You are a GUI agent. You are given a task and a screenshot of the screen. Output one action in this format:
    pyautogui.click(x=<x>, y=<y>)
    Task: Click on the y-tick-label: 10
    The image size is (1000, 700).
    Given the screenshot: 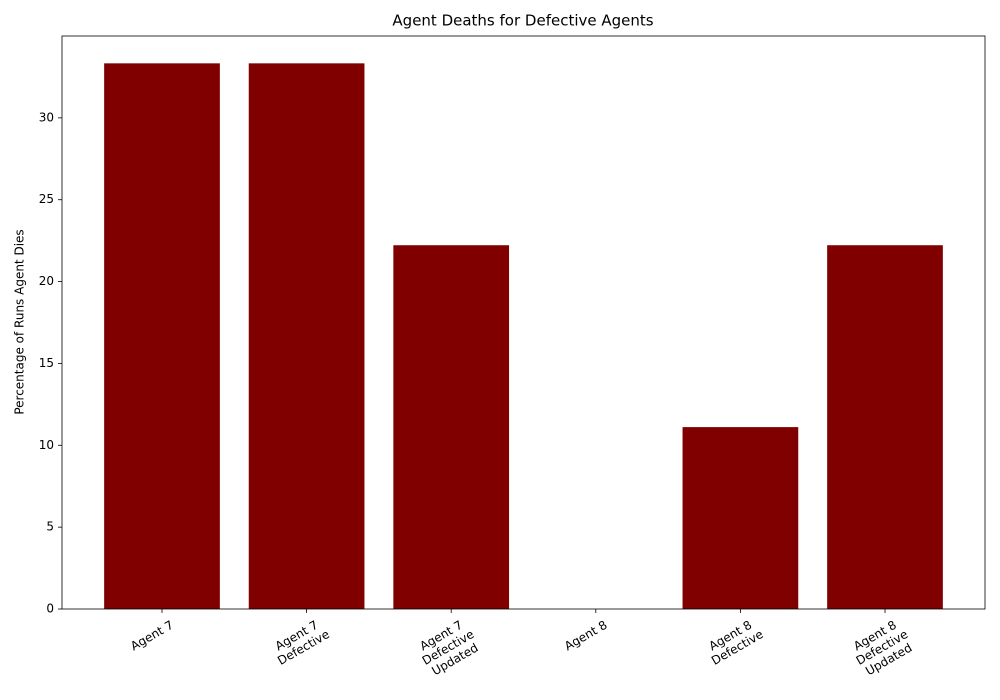 What is the action you would take?
    pyautogui.click(x=46, y=445)
    